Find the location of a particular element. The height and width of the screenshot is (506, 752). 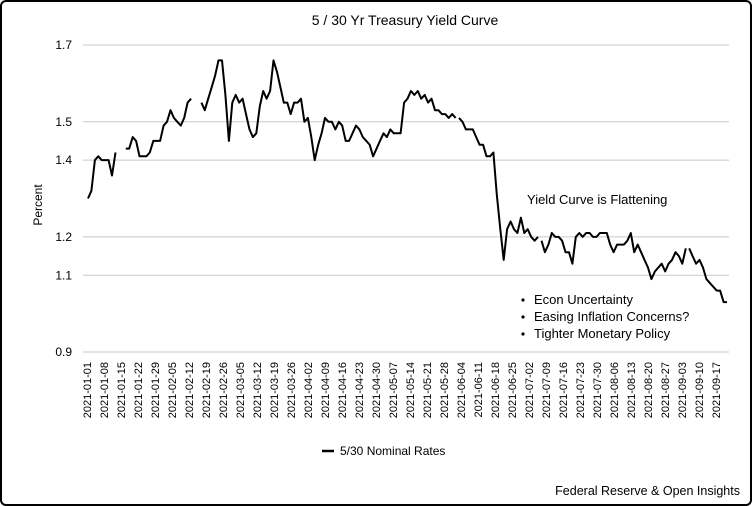

x-tick-label: 2021-01-15 is located at coordinates (122, 390).